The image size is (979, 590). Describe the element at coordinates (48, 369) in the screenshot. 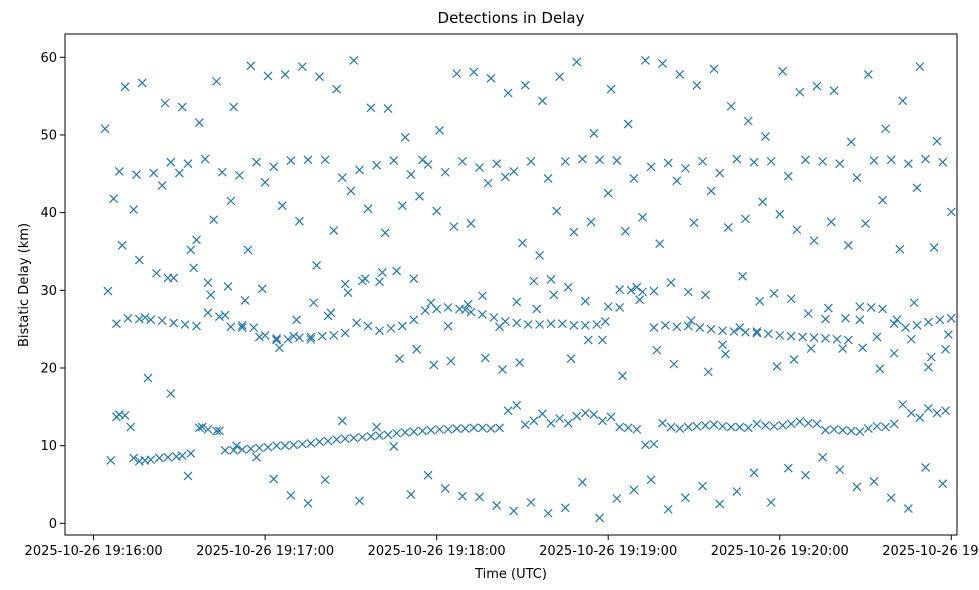

I see `y-tick-label: 20` at that location.